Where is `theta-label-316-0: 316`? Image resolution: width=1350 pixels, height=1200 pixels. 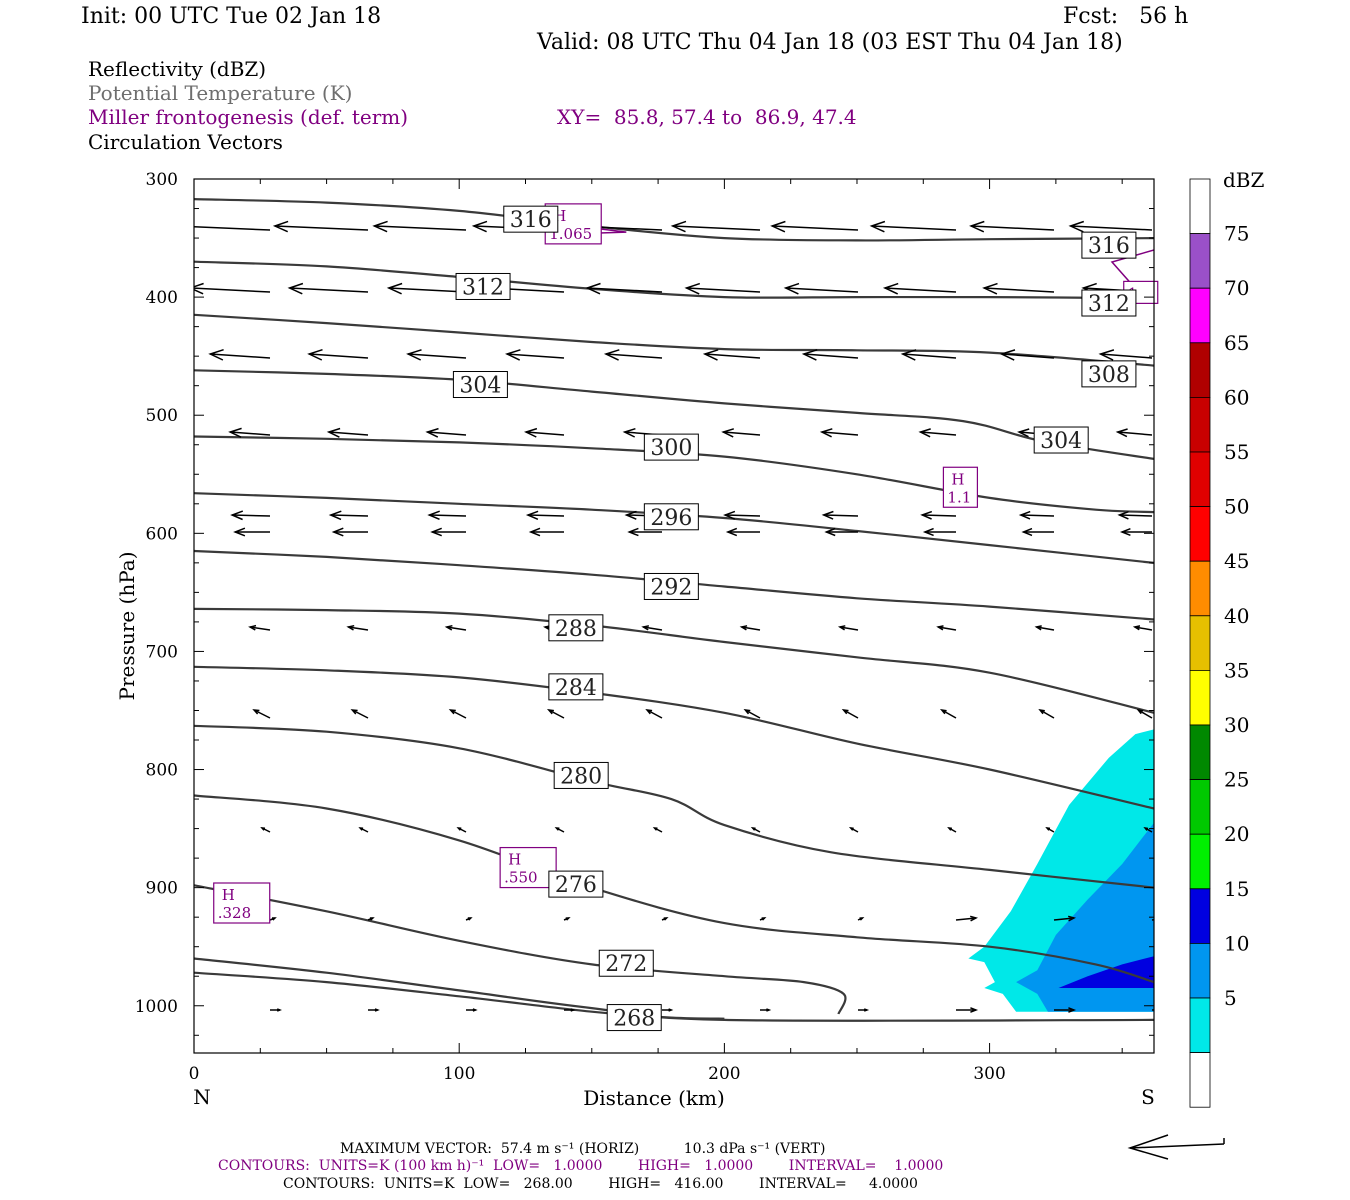 theta-label-316-0: 316 is located at coordinates (531, 219).